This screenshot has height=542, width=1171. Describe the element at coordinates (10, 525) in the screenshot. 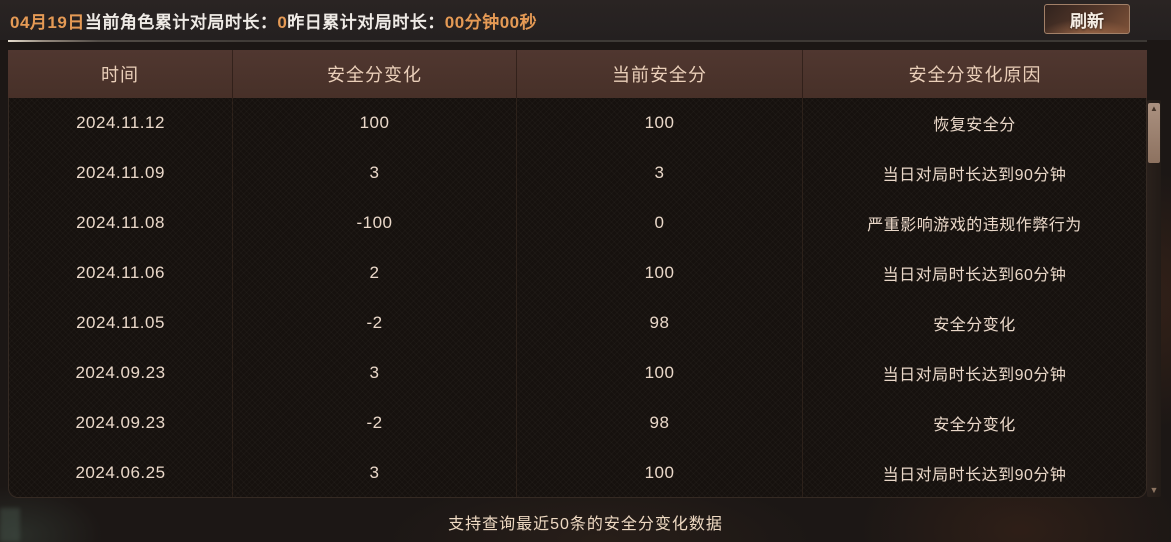

I see `background-texture` at that location.